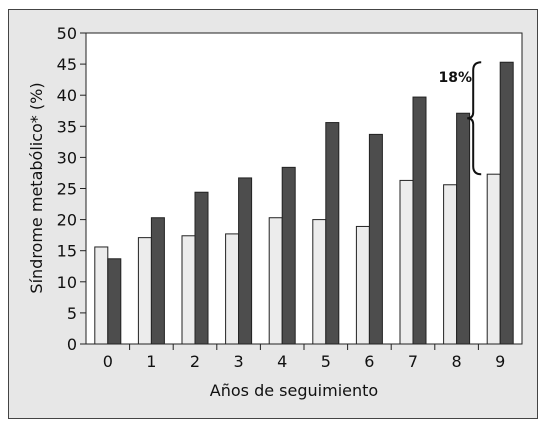  What do you see at coordinates (67, 126) in the screenshot?
I see `y-tick-label: 35` at bounding box center [67, 126].